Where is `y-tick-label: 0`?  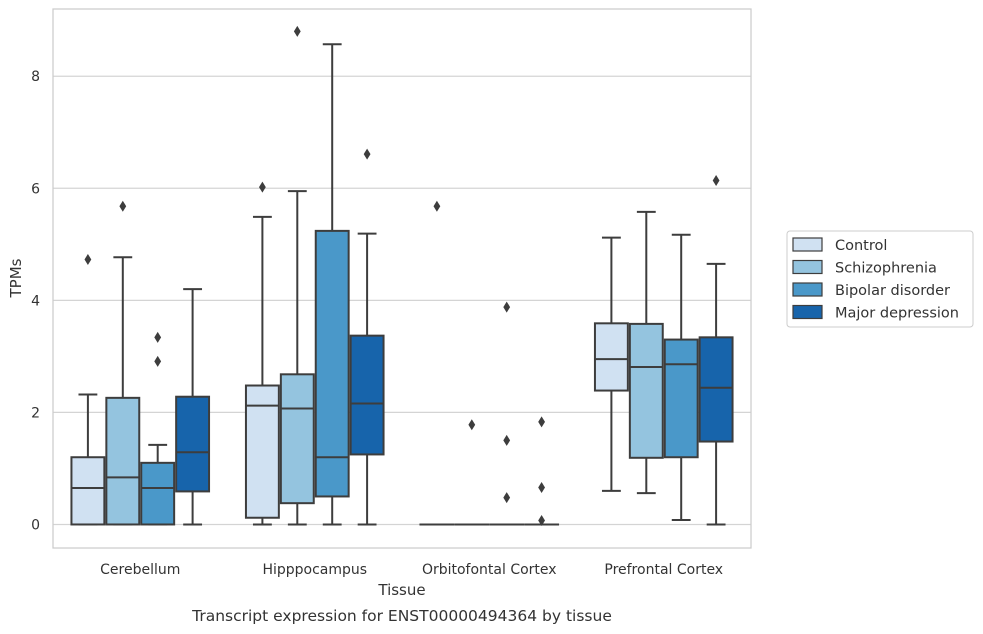 y-tick-label: 0 is located at coordinates (35, 525).